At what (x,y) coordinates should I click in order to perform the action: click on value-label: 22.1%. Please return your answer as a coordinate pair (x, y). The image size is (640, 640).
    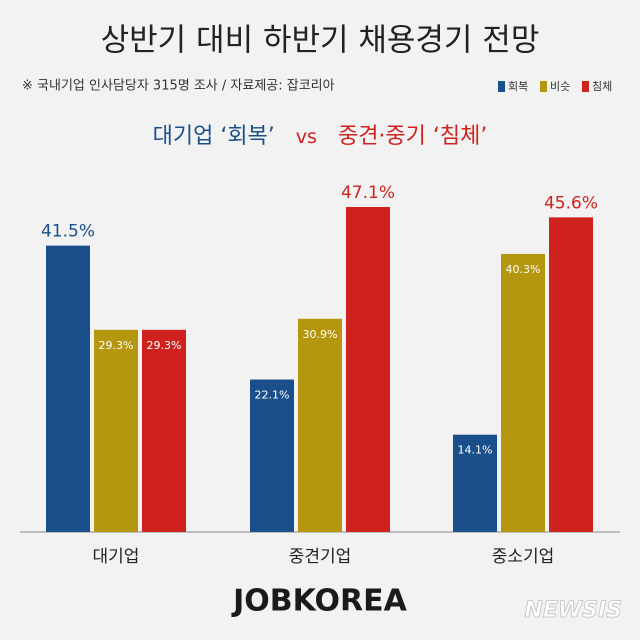
    Looking at the image, I should click on (272, 395).